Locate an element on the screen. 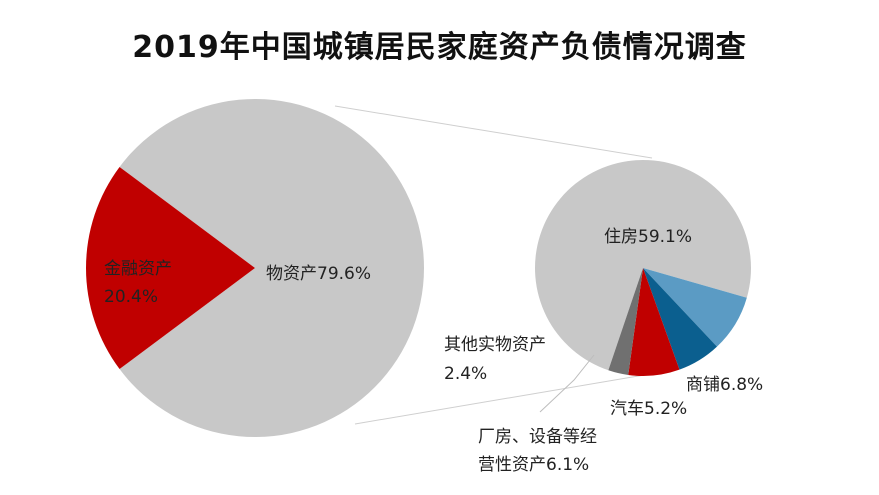 This screenshot has width=879, height=495. label-financial-assets-value: 20.4% is located at coordinates (131, 297).